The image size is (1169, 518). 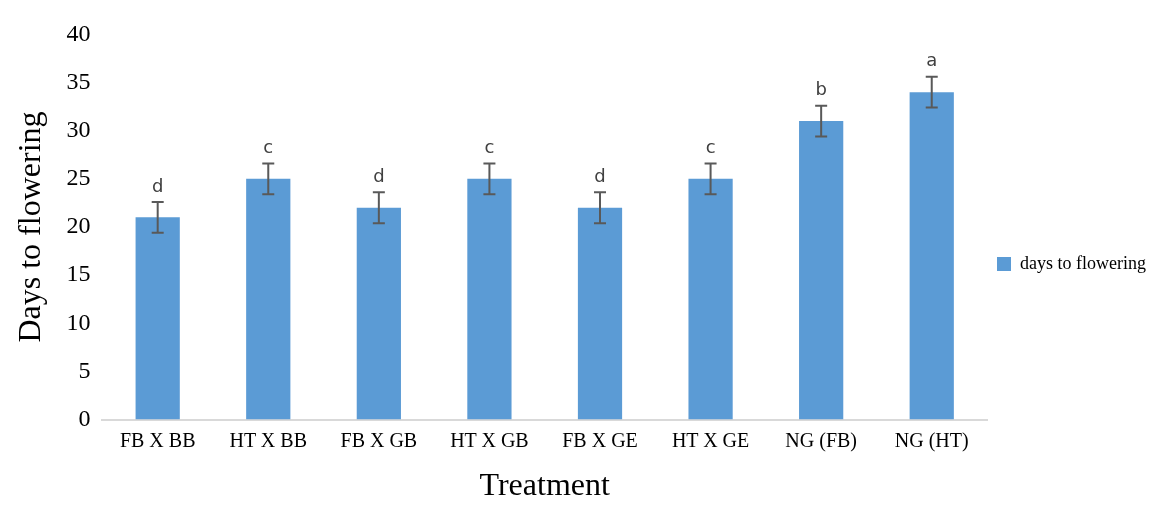 What do you see at coordinates (489, 439) in the screenshot?
I see `x-tick-label: HT X GB` at bounding box center [489, 439].